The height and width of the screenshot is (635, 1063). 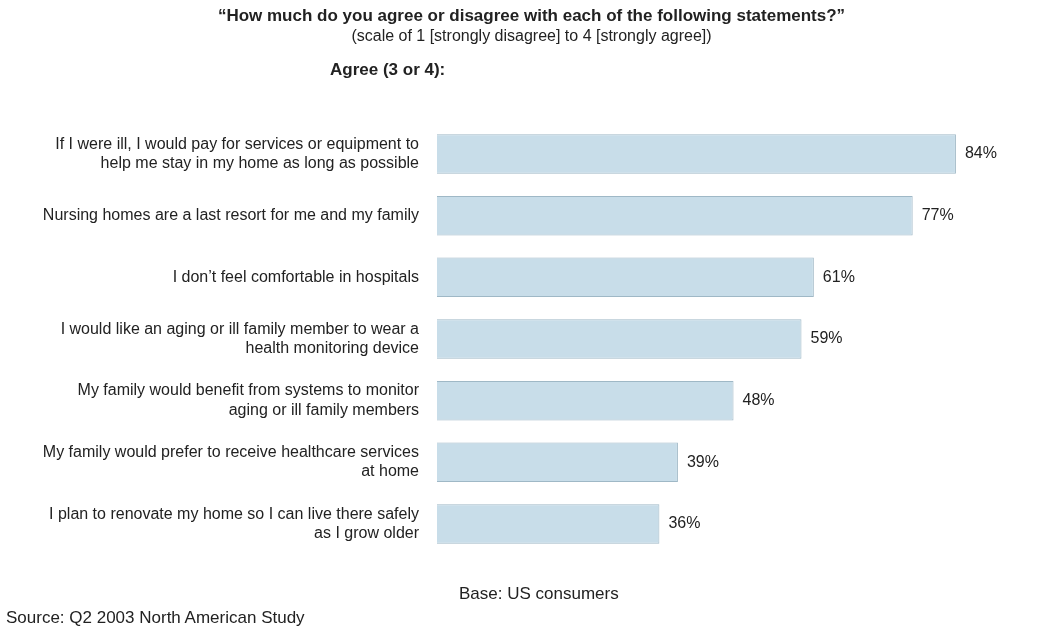 I want to click on data-label: 39%, so click(x=702, y=461).